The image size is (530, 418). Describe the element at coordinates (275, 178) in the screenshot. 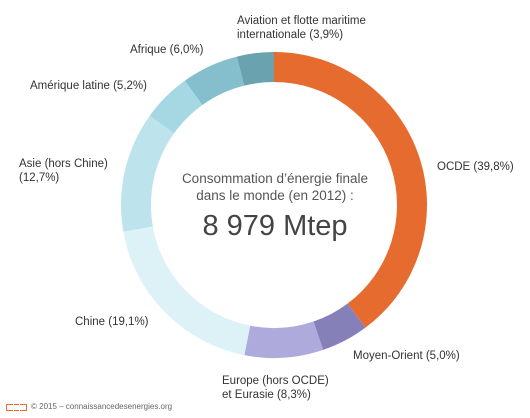

I see `chart-title-line-1: Consommation d’énergie finale` at that location.